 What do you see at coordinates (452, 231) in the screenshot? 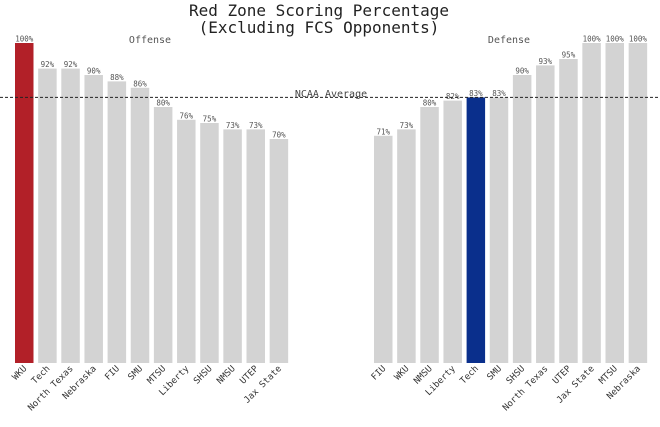
I see `defense-bar-liberty` at bounding box center [452, 231].